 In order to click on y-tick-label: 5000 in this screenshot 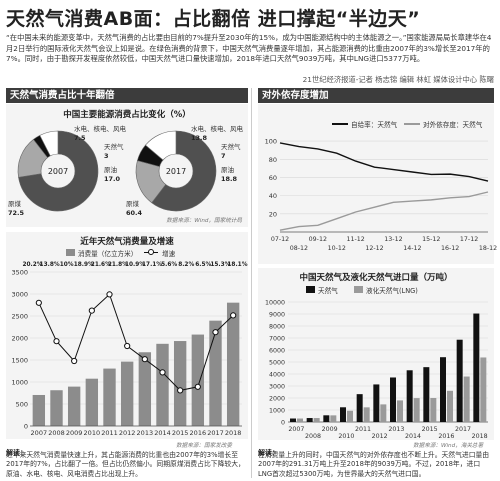, I will do `click(277, 363)`.